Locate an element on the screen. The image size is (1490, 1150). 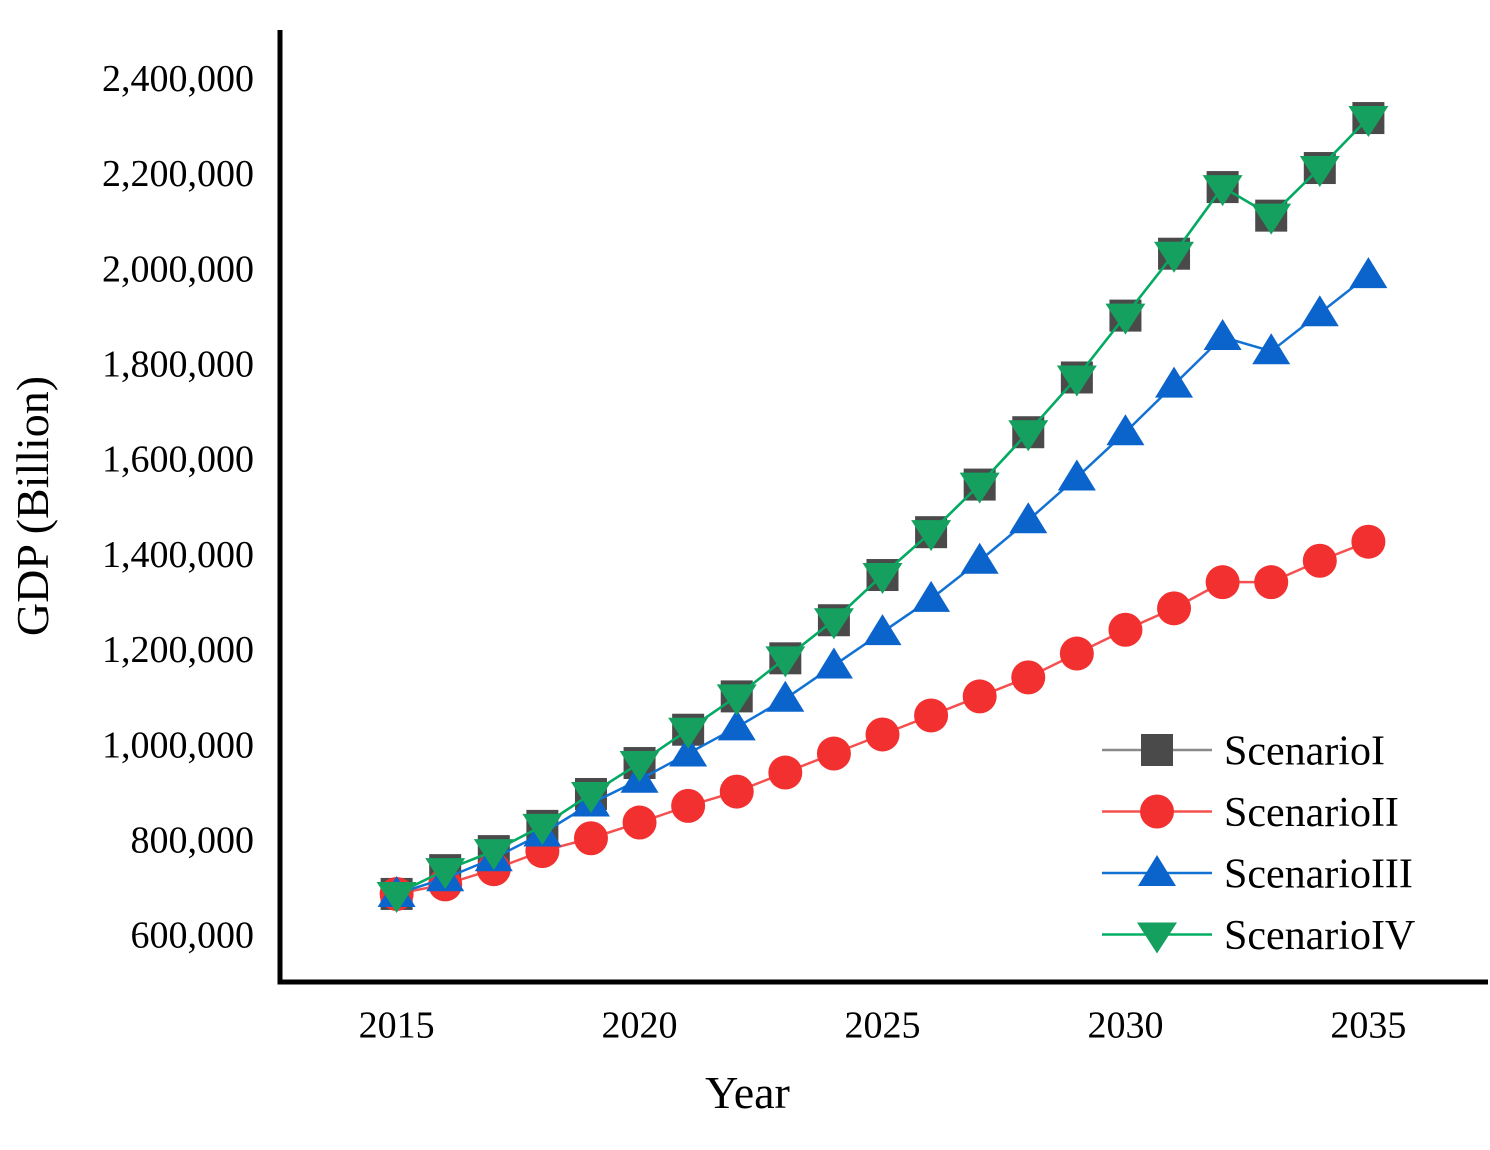
legend-item-ScenarioIII: ScenarioIII is located at coordinates (1257, 875).